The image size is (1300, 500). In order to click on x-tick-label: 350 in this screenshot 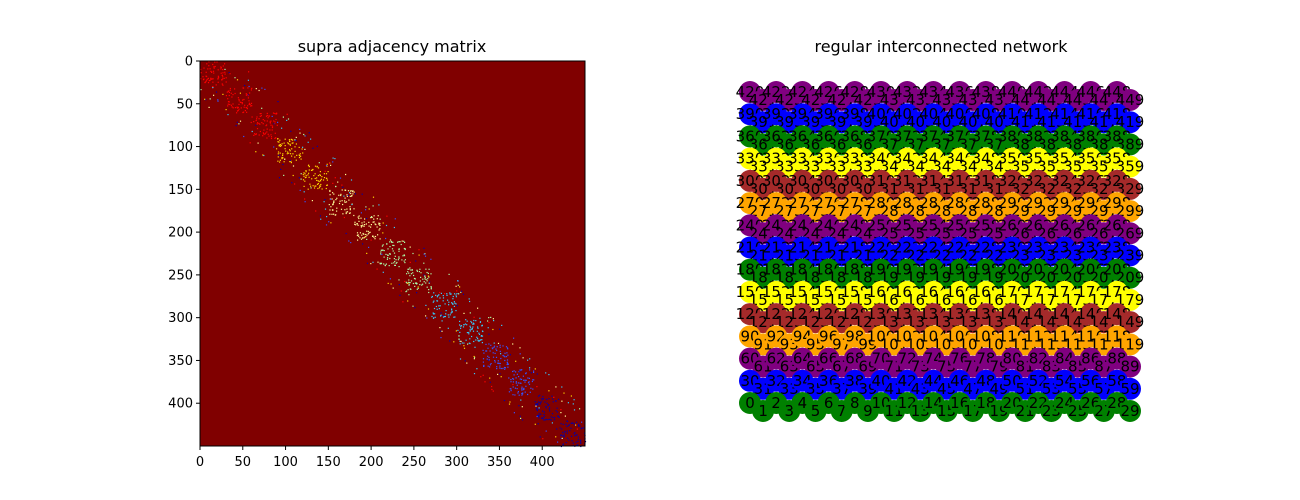, I will do `click(499, 462)`.